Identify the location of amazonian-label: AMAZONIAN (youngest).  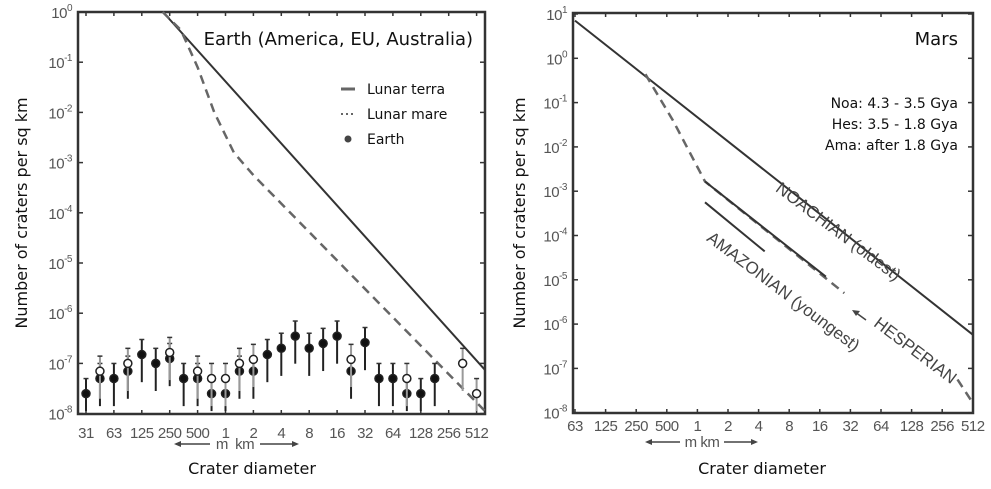
(783, 291).